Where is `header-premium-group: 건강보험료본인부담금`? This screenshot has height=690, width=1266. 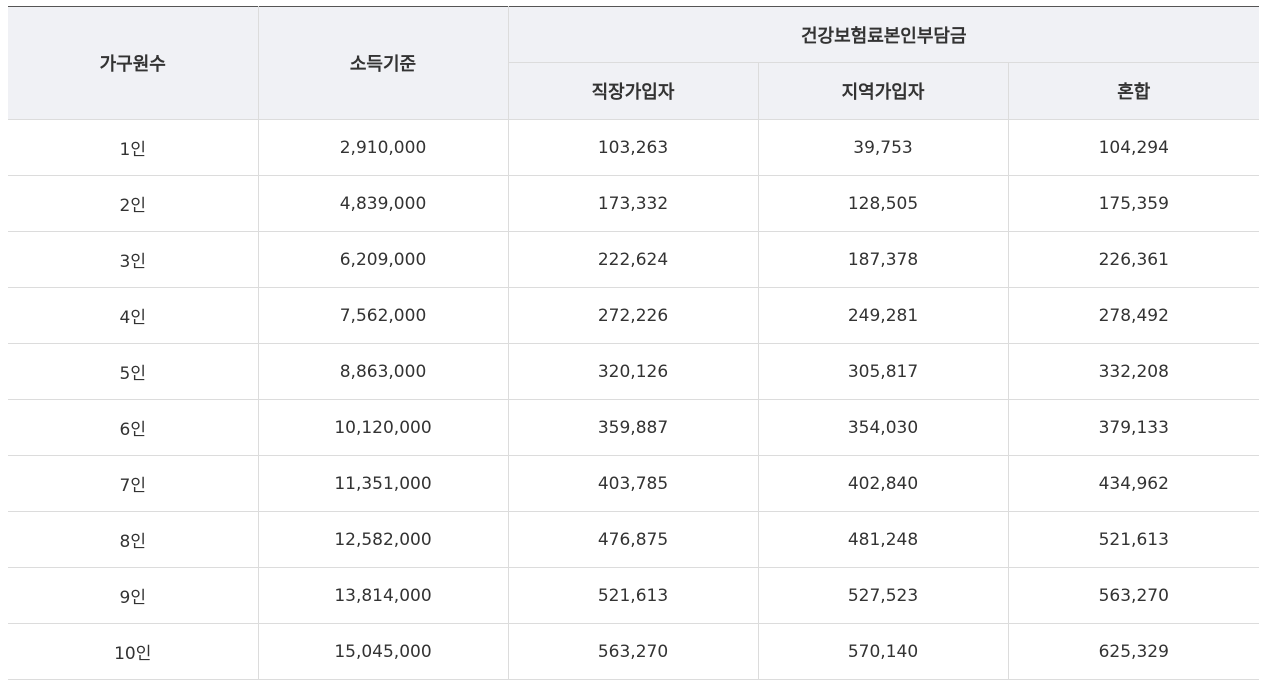 header-premium-group: 건강보험료본인부담금 is located at coordinates (883, 34).